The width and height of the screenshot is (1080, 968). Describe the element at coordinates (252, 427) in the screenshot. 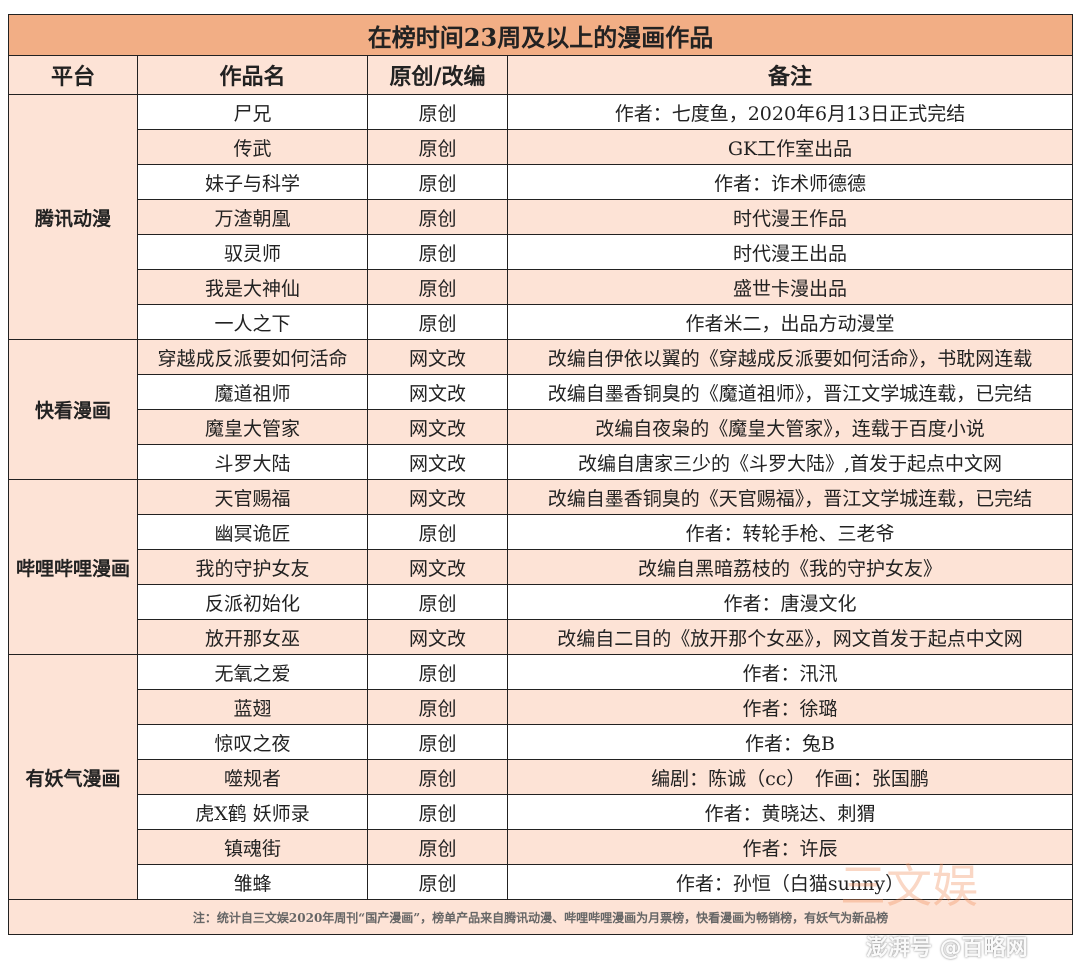

I see `title-cell: 魔皇大管家` at that location.